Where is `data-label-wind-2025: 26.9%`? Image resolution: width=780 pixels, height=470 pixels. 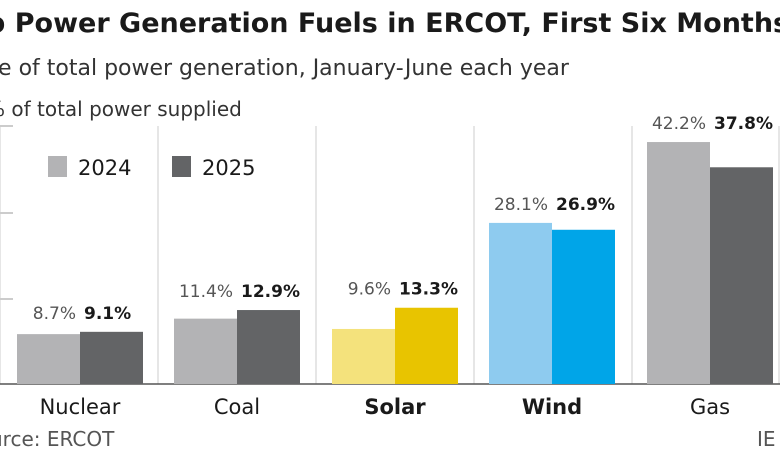
data-label-wind-2025: 26.9% is located at coordinates (585, 205).